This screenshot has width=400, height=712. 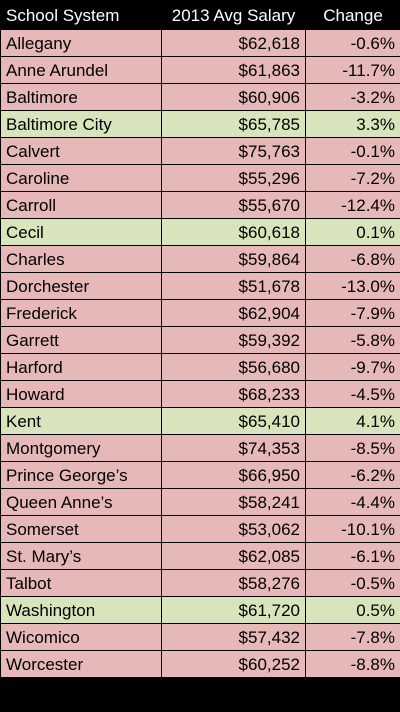 I want to click on school-system-cell: Wicomico, so click(x=81, y=637).